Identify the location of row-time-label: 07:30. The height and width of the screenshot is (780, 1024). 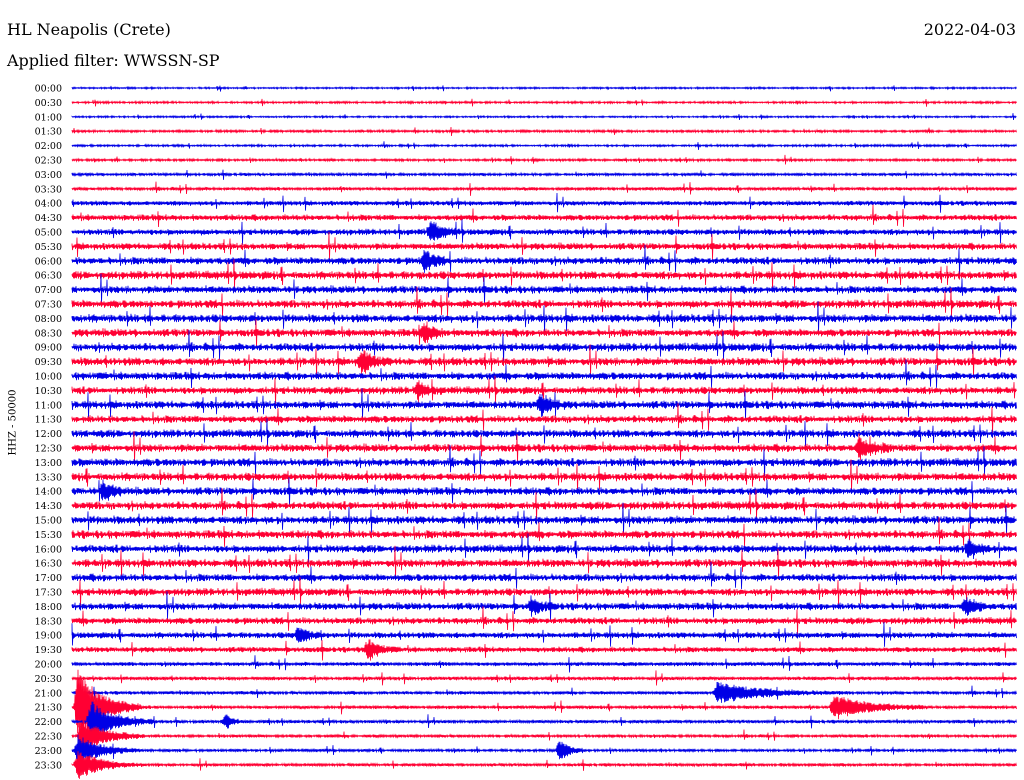
(48, 305).